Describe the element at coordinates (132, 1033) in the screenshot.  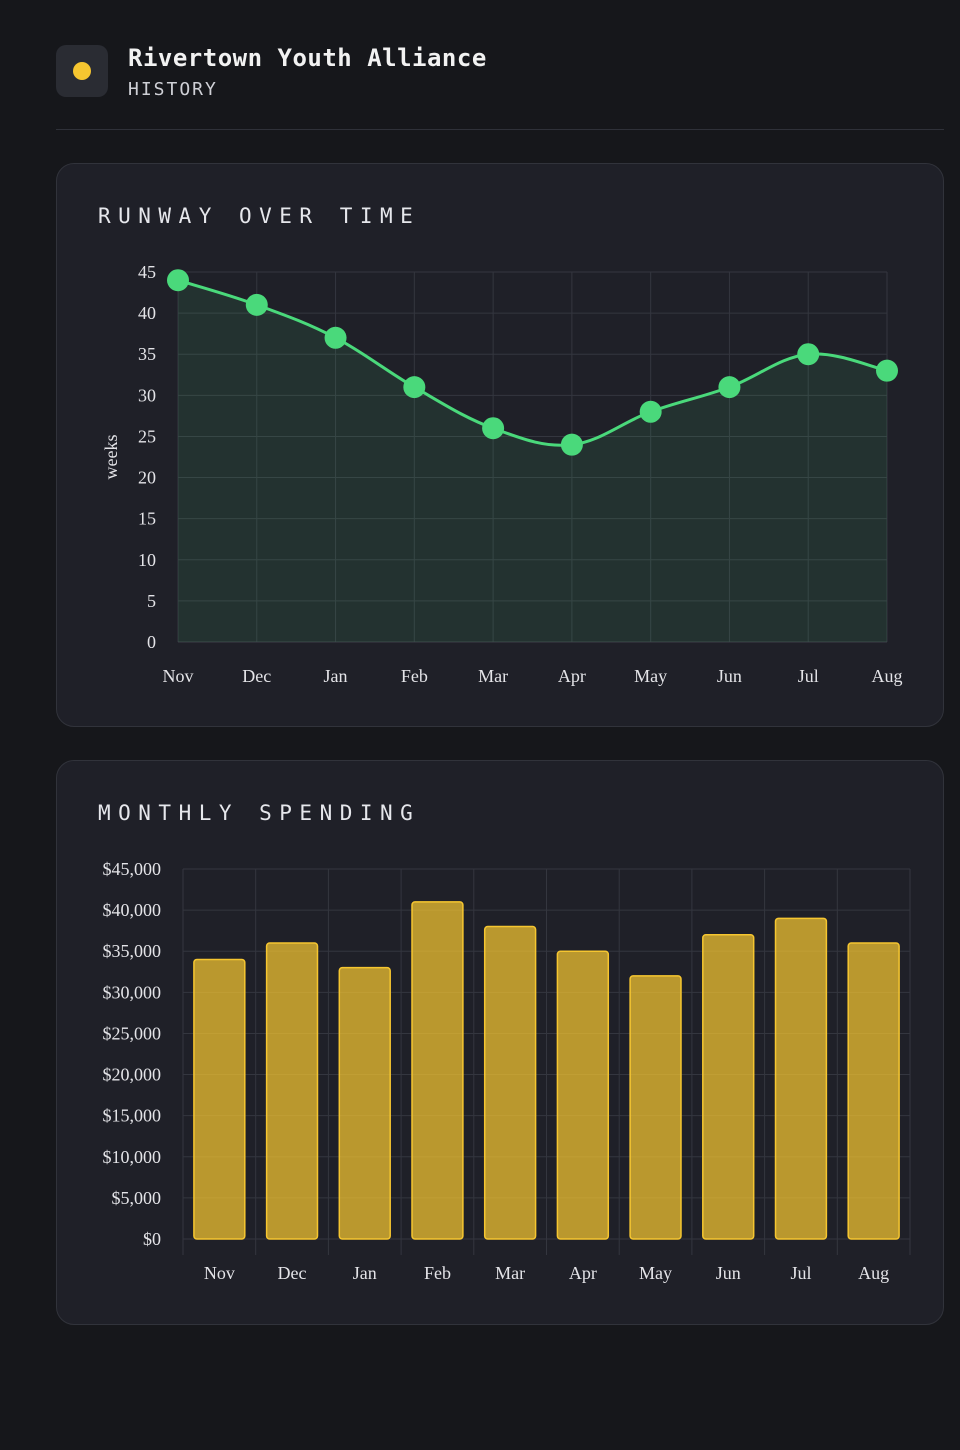
I see `y-tick-label: $25,000` at that location.